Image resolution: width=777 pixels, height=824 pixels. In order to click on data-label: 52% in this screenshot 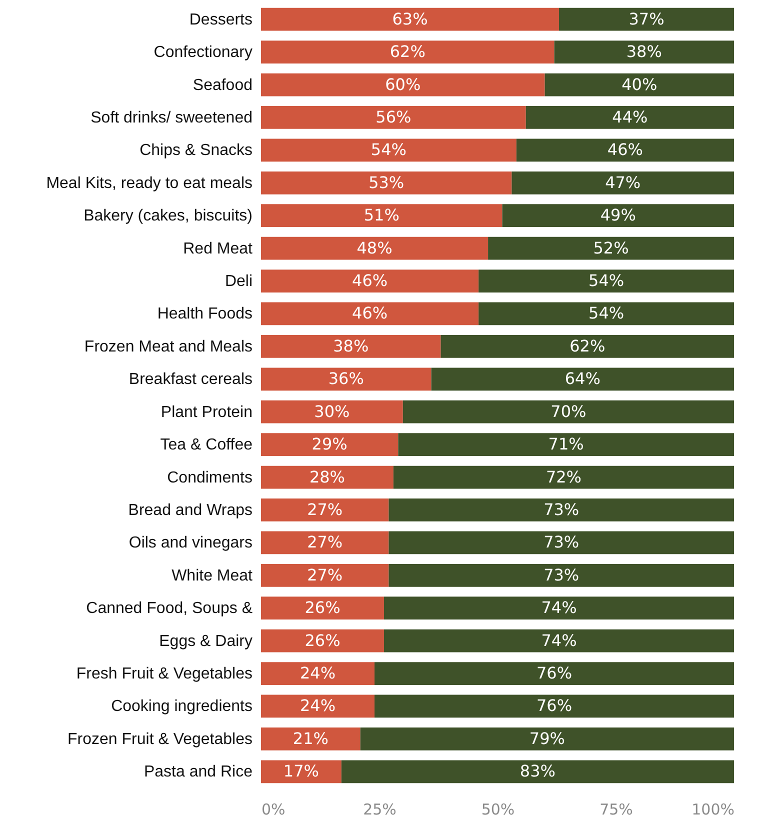, I will do `click(611, 248)`.